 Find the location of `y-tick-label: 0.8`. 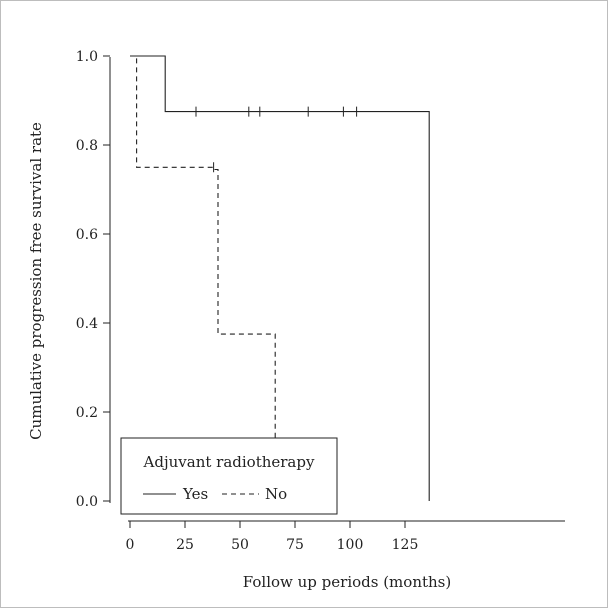

y-tick-label: 0.8 is located at coordinates (87, 146).